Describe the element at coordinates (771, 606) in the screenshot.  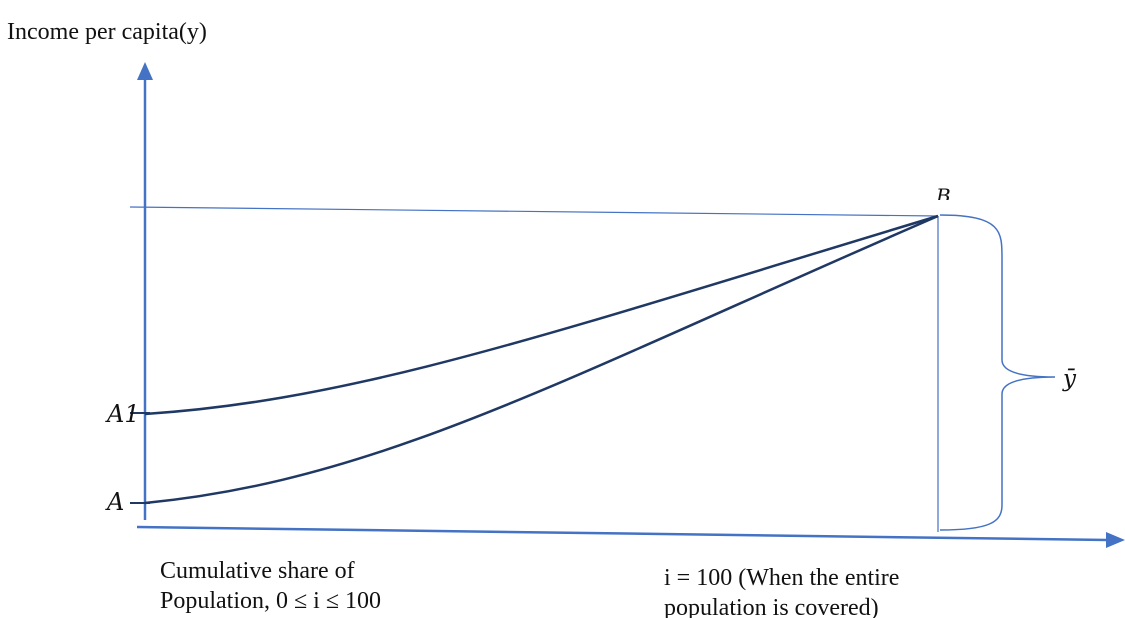
I see `x-caption-right-line2: population is covered)` at that location.